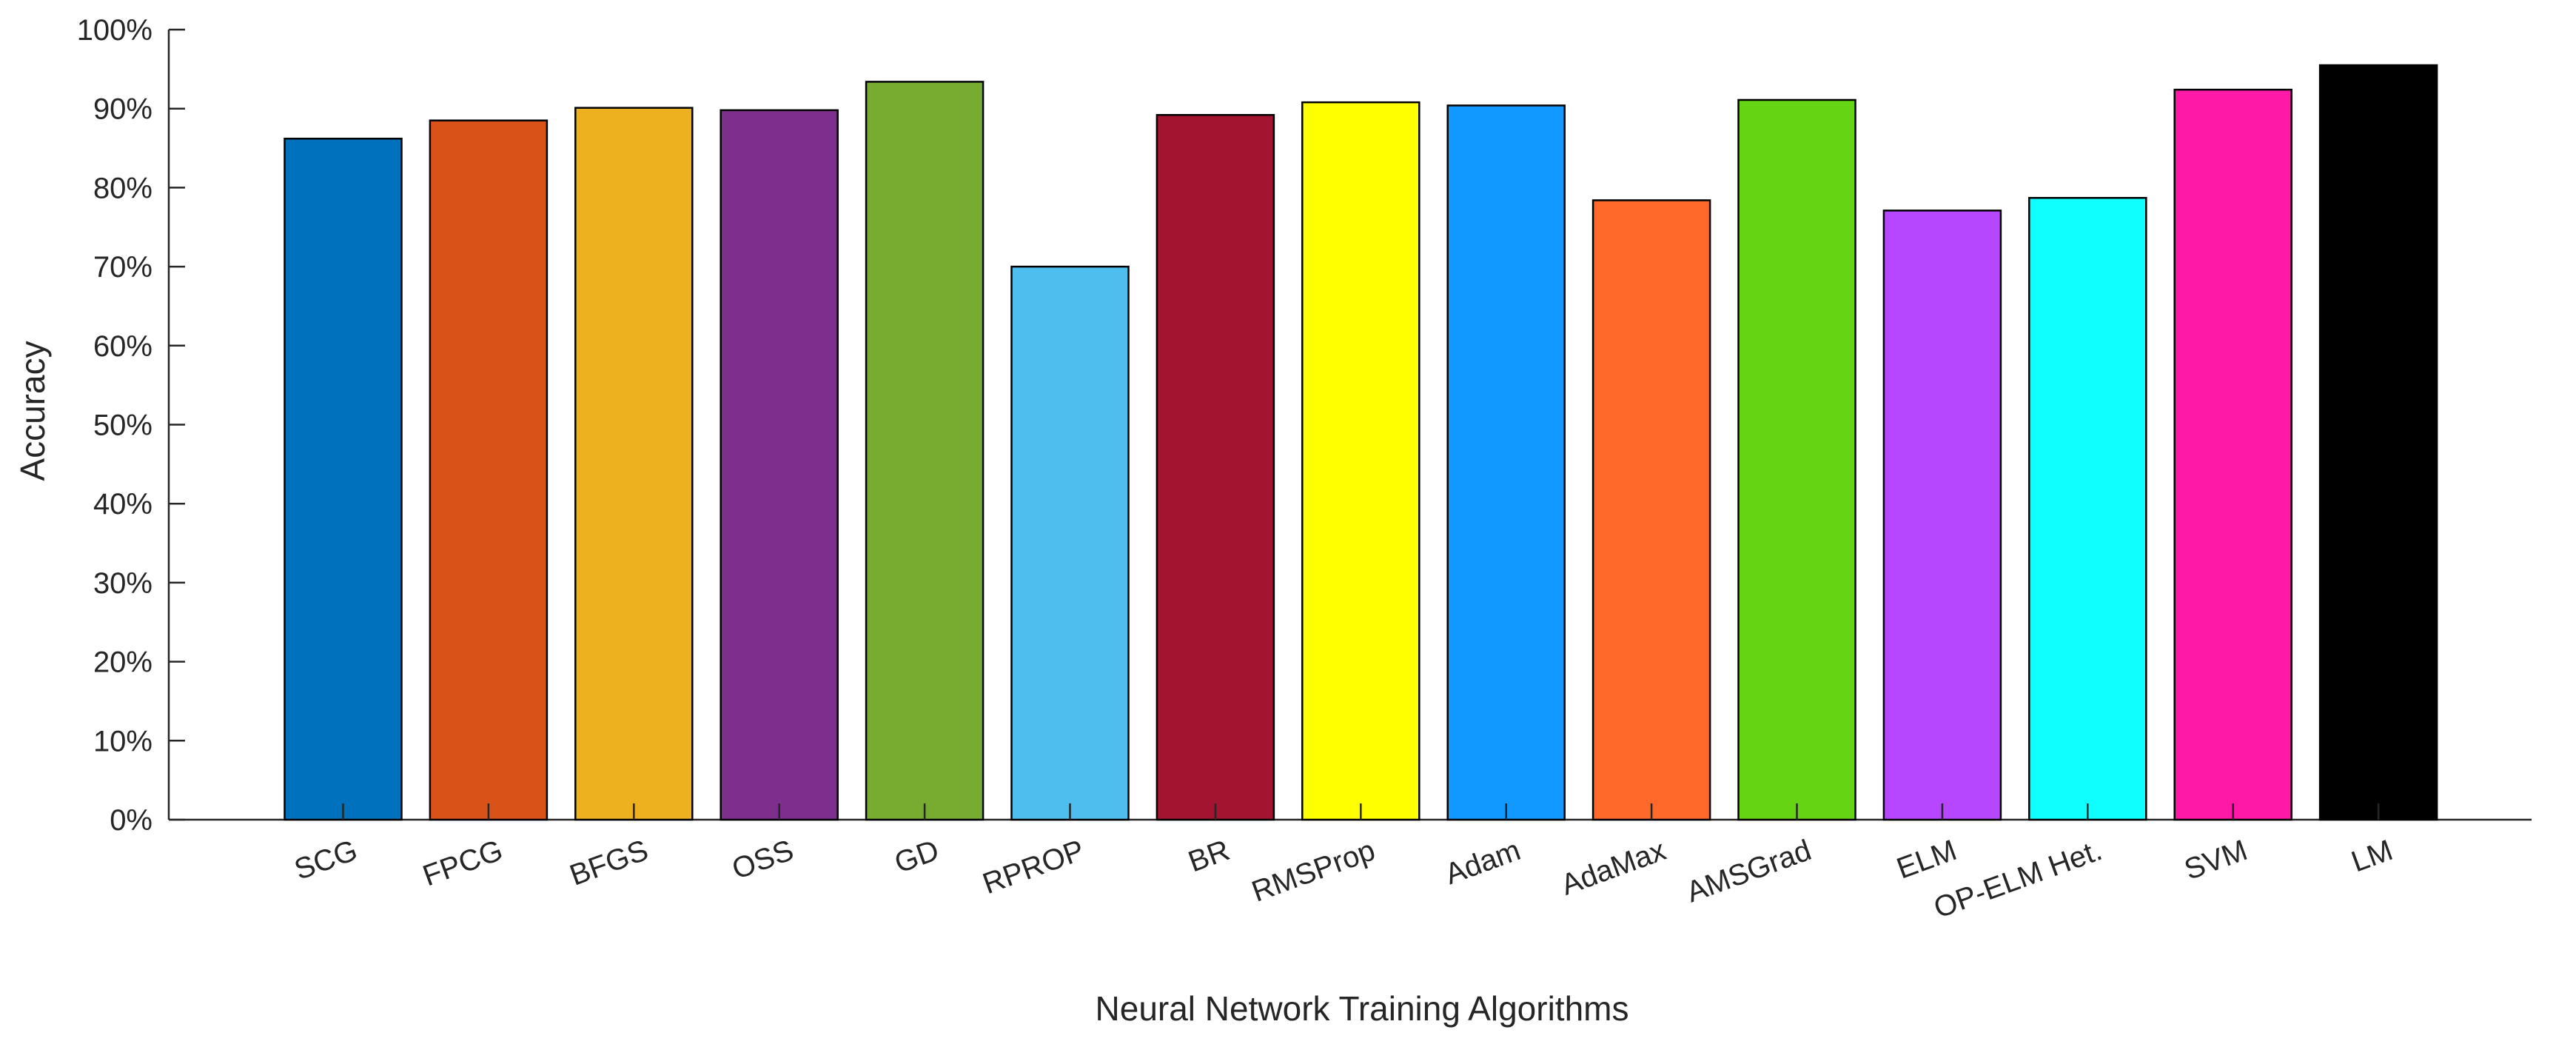 The width and height of the screenshot is (2576, 1047). I want to click on y-tick-label: 20%, so click(122, 662).